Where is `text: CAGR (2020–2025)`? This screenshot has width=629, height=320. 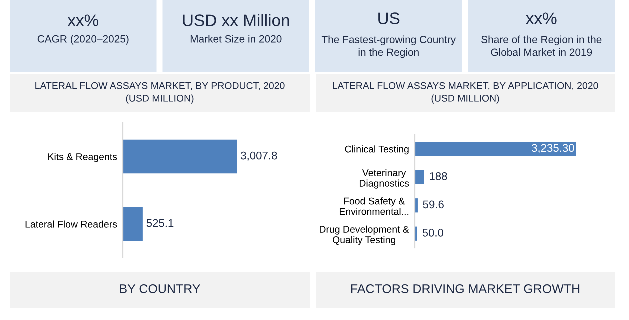 text: CAGR (2020–2025) is located at coordinates (83, 40).